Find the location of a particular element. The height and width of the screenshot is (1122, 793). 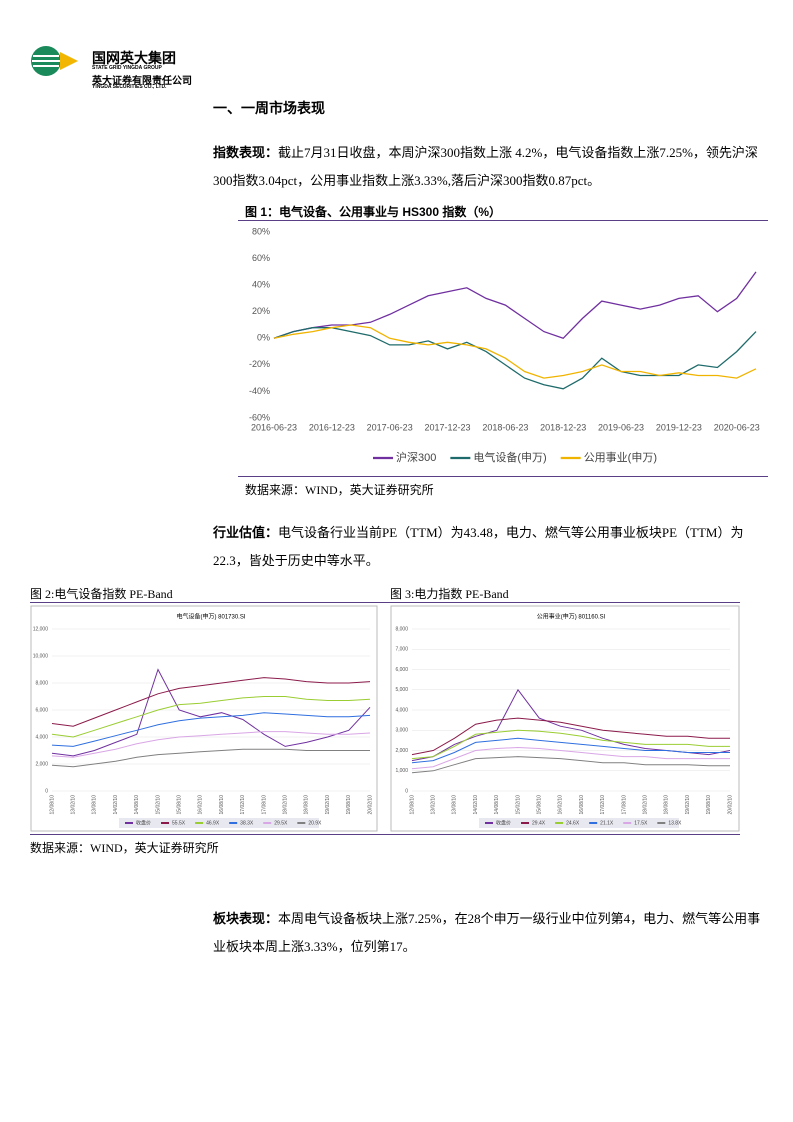

y-tick-label: -20% is located at coordinates (259, 364).